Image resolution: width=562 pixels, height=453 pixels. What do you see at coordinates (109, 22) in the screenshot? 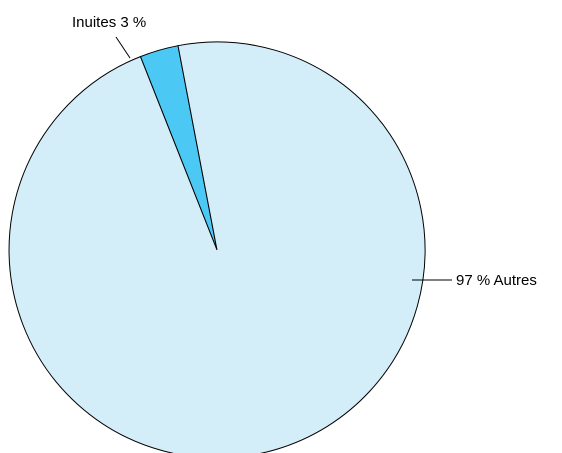
I see `slice-label-inuites: Inuites 3 %` at bounding box center [109, 22].